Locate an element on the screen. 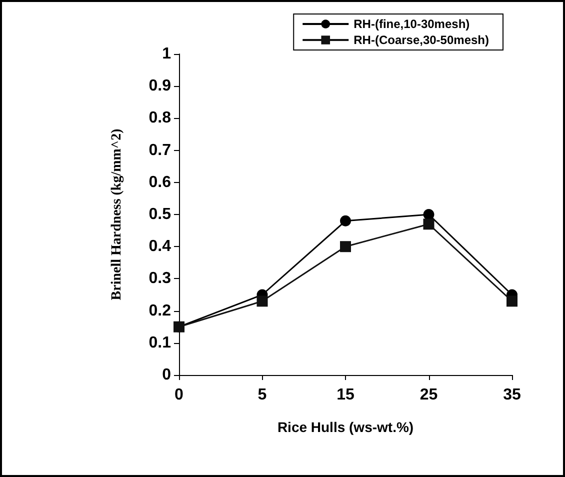 The image size is (565, 477). y-tick-label: 0.1 is located at coordinates (160, 343).